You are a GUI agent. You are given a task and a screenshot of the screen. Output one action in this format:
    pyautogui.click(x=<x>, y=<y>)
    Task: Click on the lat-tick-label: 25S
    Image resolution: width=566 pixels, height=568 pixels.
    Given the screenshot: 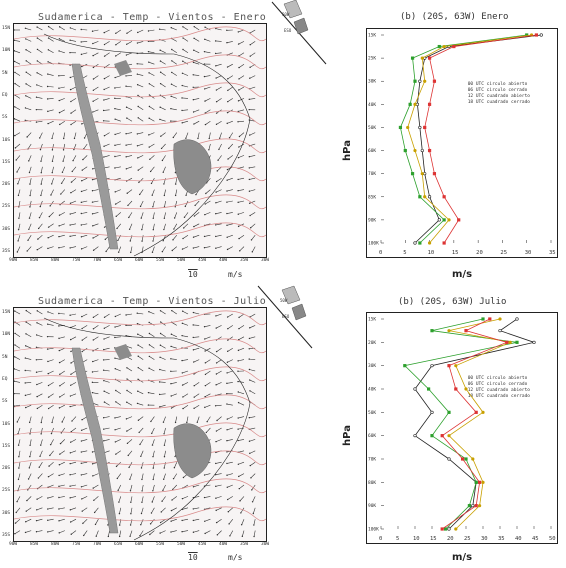 What is the action you would take?
    pyautogui.click(x=6, y=491)
    